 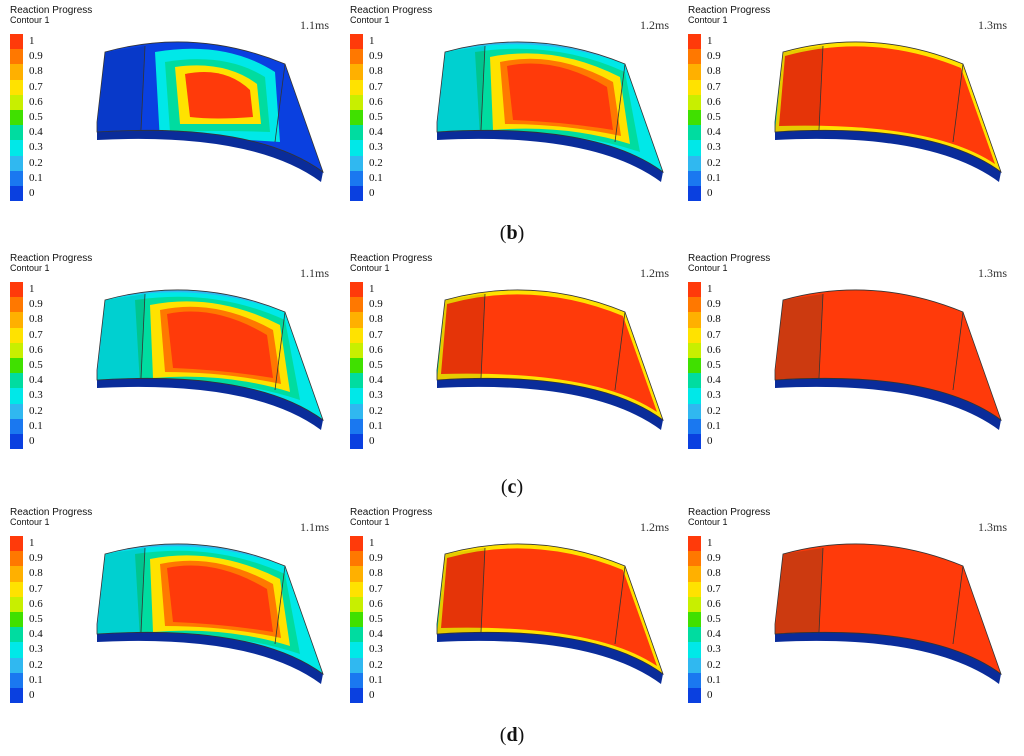 What do you see at coordinates (315, 25) in the screenshot?
I see `time-label: 1.1ms` at bounding box center [315, 25].